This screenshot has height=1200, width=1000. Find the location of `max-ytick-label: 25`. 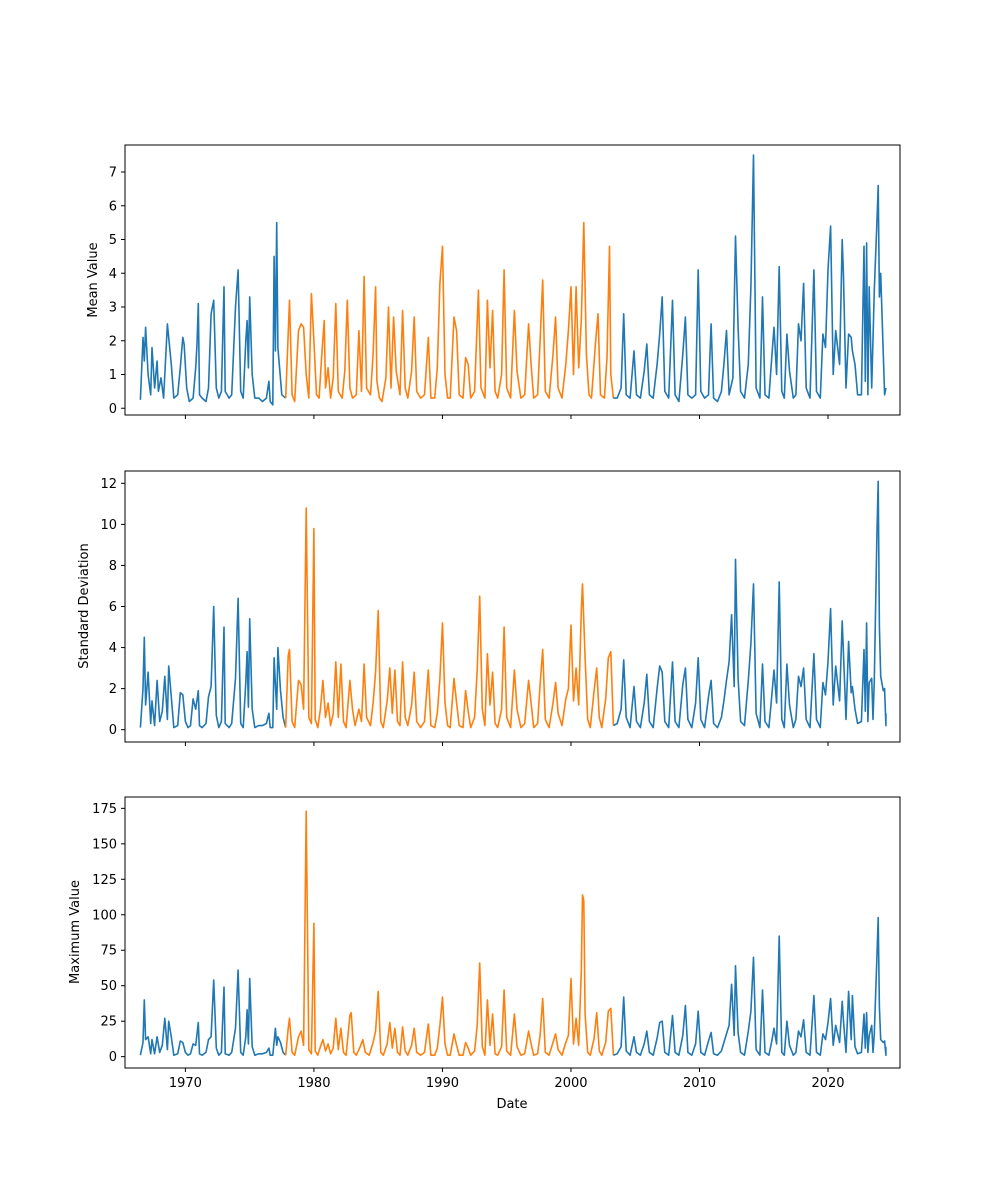

max-ytick-label: 25 is located at coordinates (108, 1022).